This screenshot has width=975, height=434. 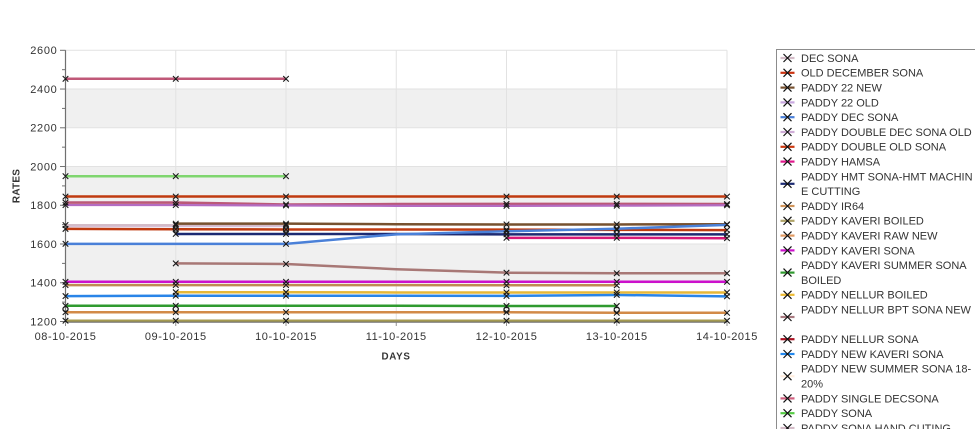 What do you see at coordinates (43, 245) in the screenshot?
I see `svg-text: 1600` at bounding box center [43, 245].